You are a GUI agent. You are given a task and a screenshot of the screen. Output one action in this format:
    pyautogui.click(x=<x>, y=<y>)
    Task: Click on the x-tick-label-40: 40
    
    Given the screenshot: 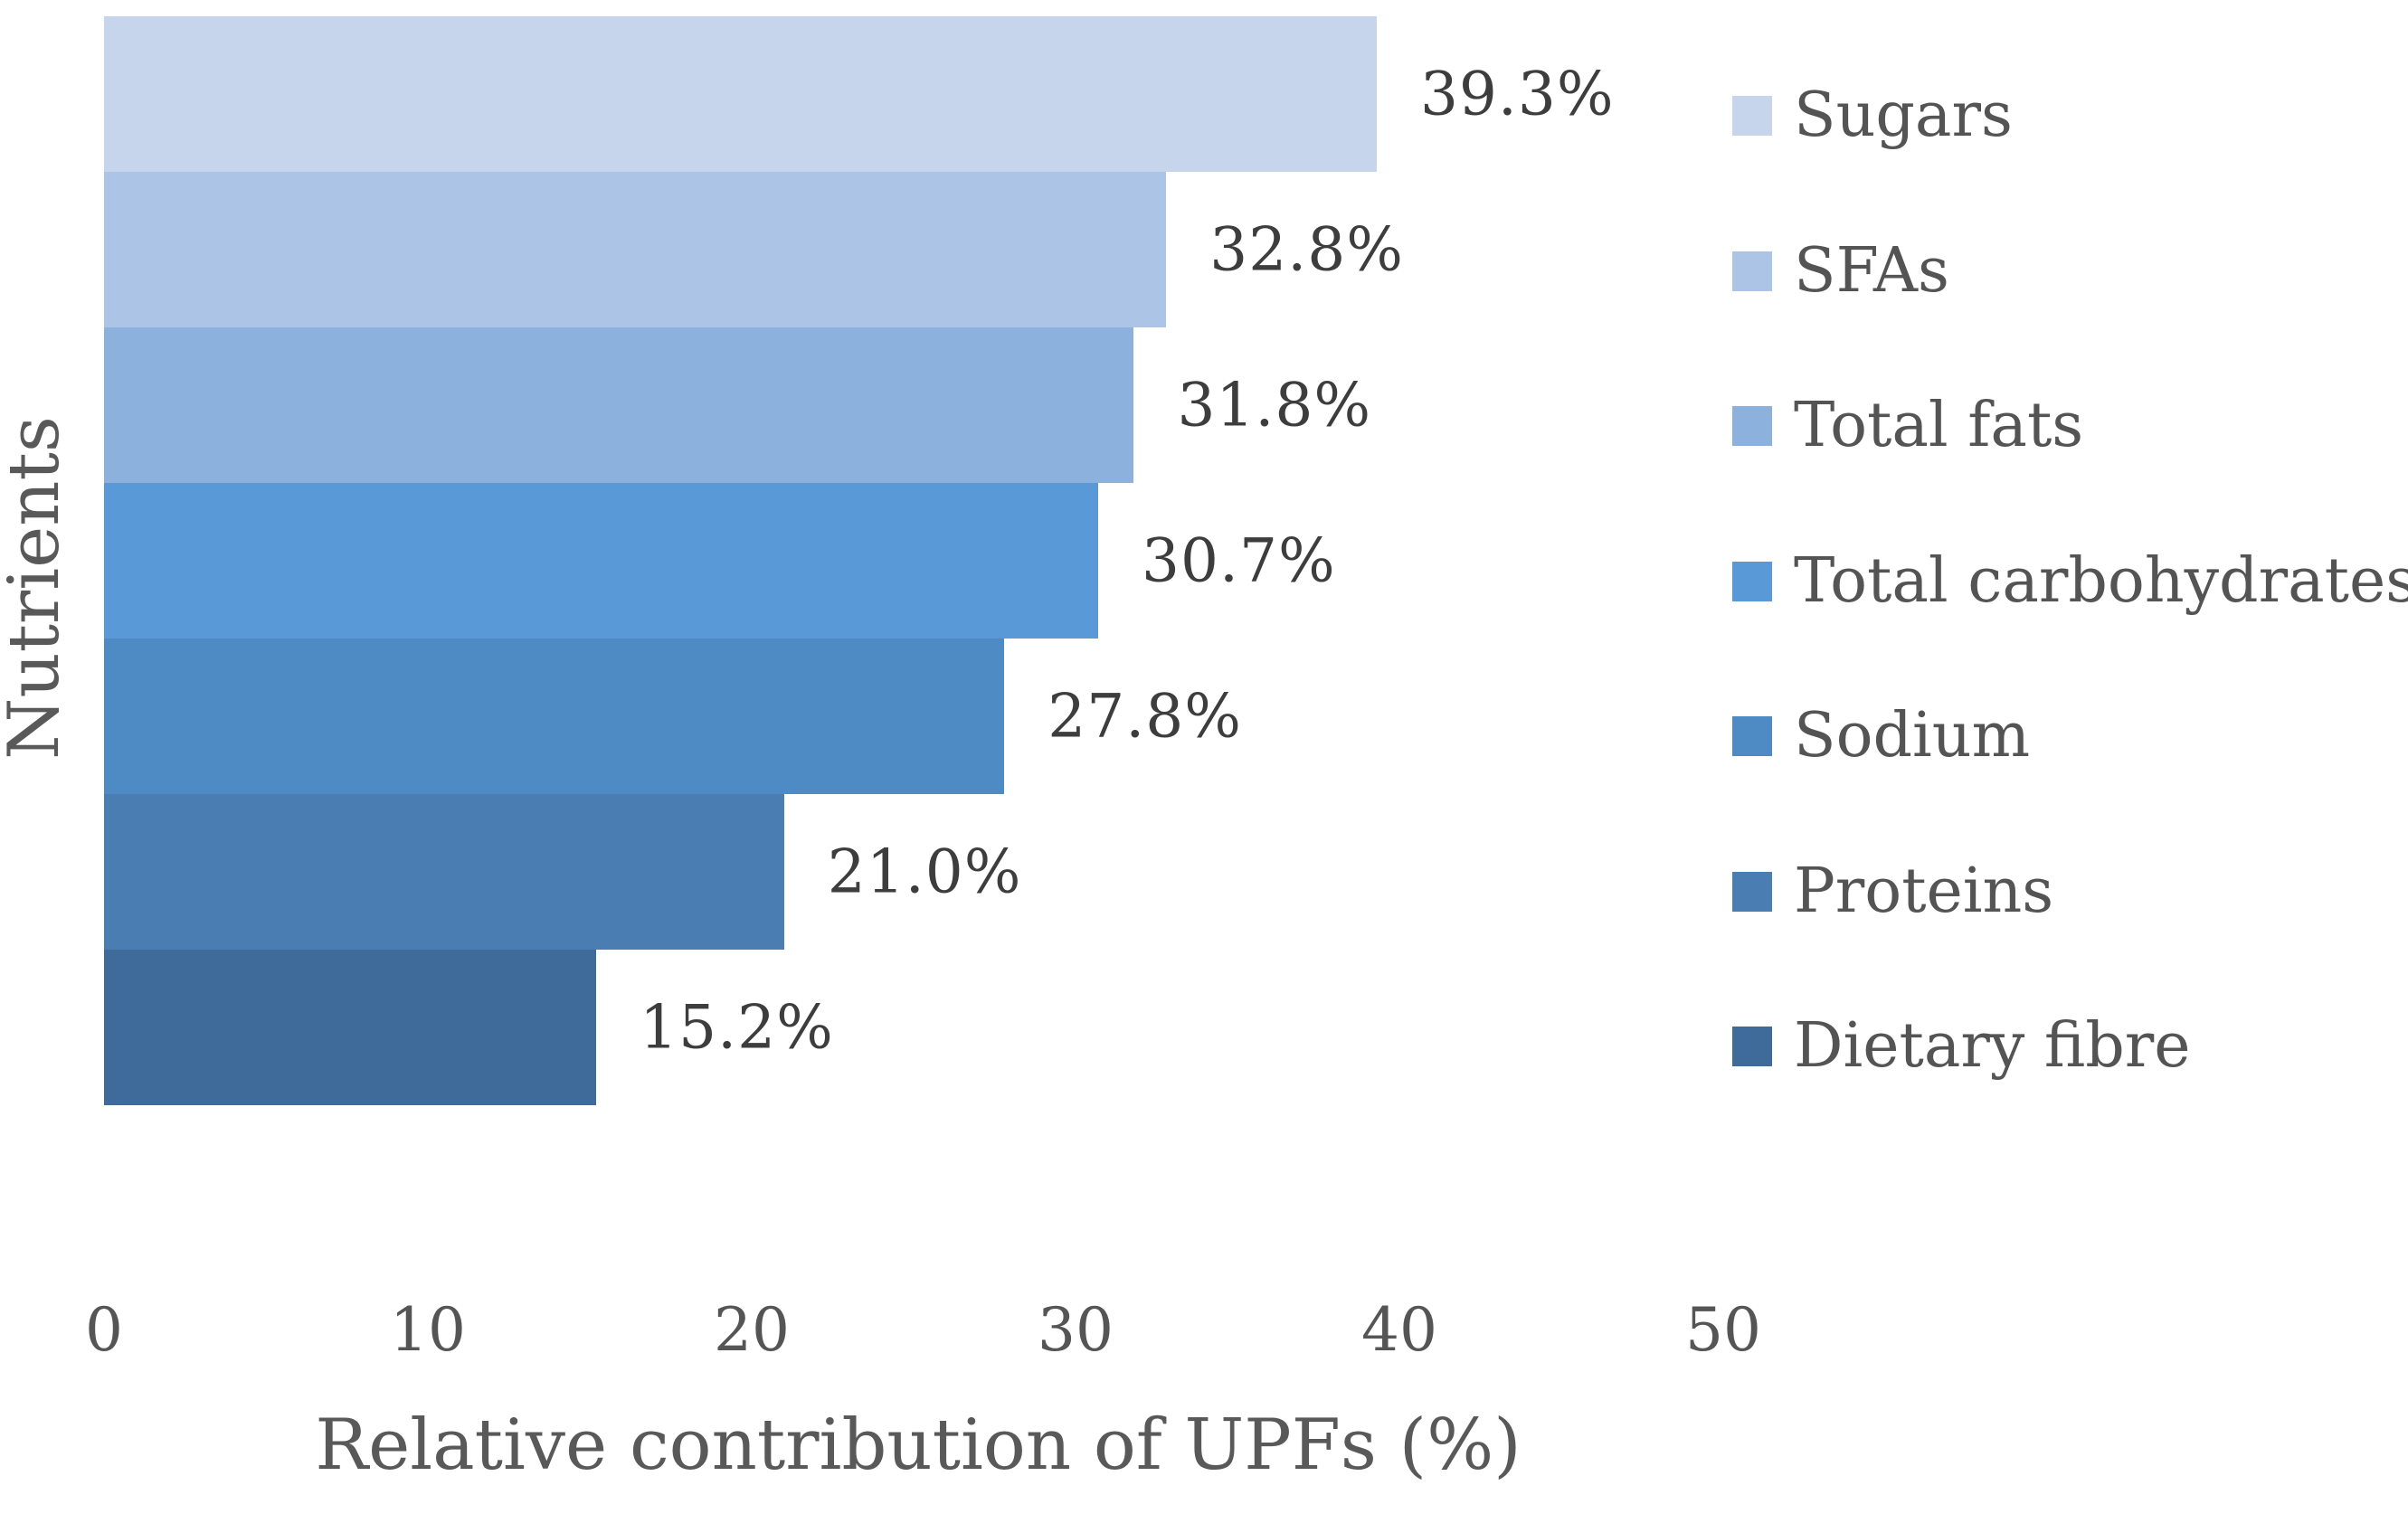 What is the action you would take?
    pyautogui.click(x=1399, y=1330)
    